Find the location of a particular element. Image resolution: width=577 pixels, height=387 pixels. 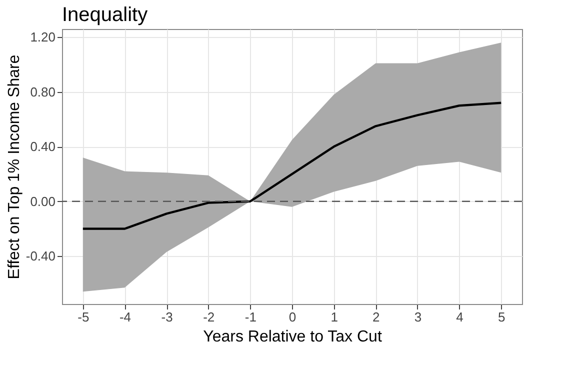

y-tick-label: -0.40 is located at coordinates (41, 256).